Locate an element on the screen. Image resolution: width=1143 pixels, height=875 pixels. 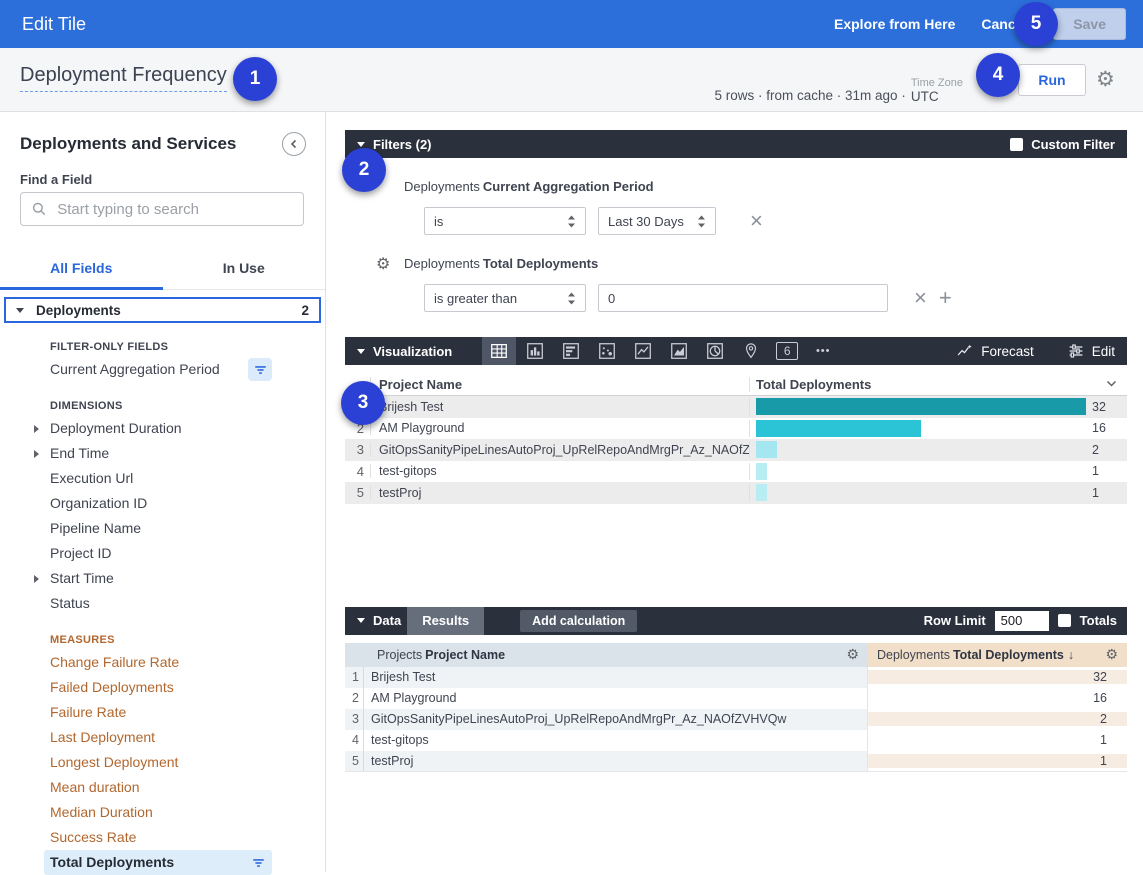
filter-2-controls: is greater than × + is located at coordinates (775, 298).